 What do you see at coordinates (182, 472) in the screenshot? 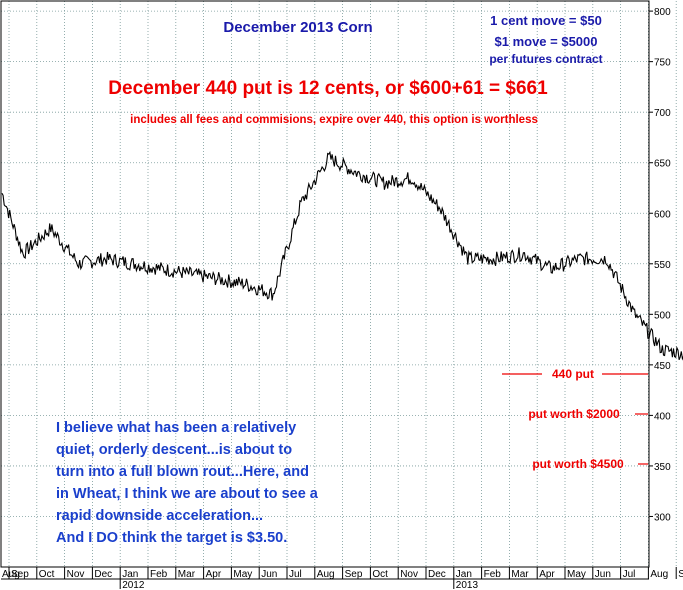
I see `commentary-line-3: turn into a full blown rout...Here, and` at bounding box center [182, 472].